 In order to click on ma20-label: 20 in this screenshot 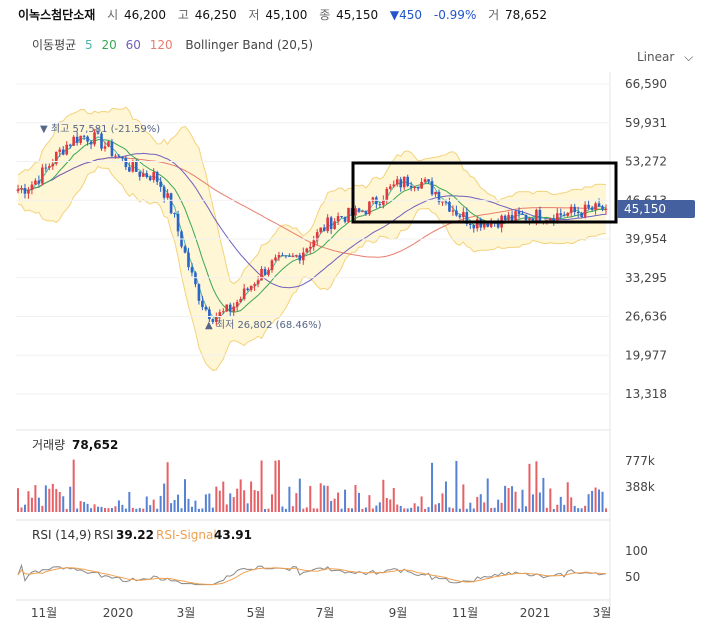, I will do `click(109, 45)`.